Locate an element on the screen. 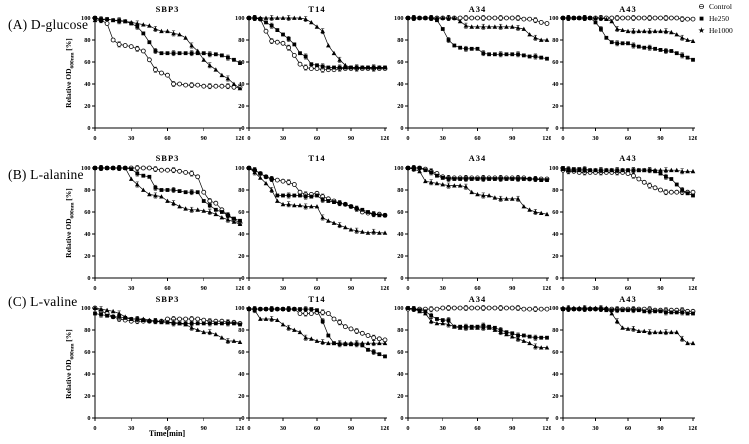 This screenshot has height=444, width=749. panel-title-a43-l-alanine: A43 is located at coordinates (628, 158).